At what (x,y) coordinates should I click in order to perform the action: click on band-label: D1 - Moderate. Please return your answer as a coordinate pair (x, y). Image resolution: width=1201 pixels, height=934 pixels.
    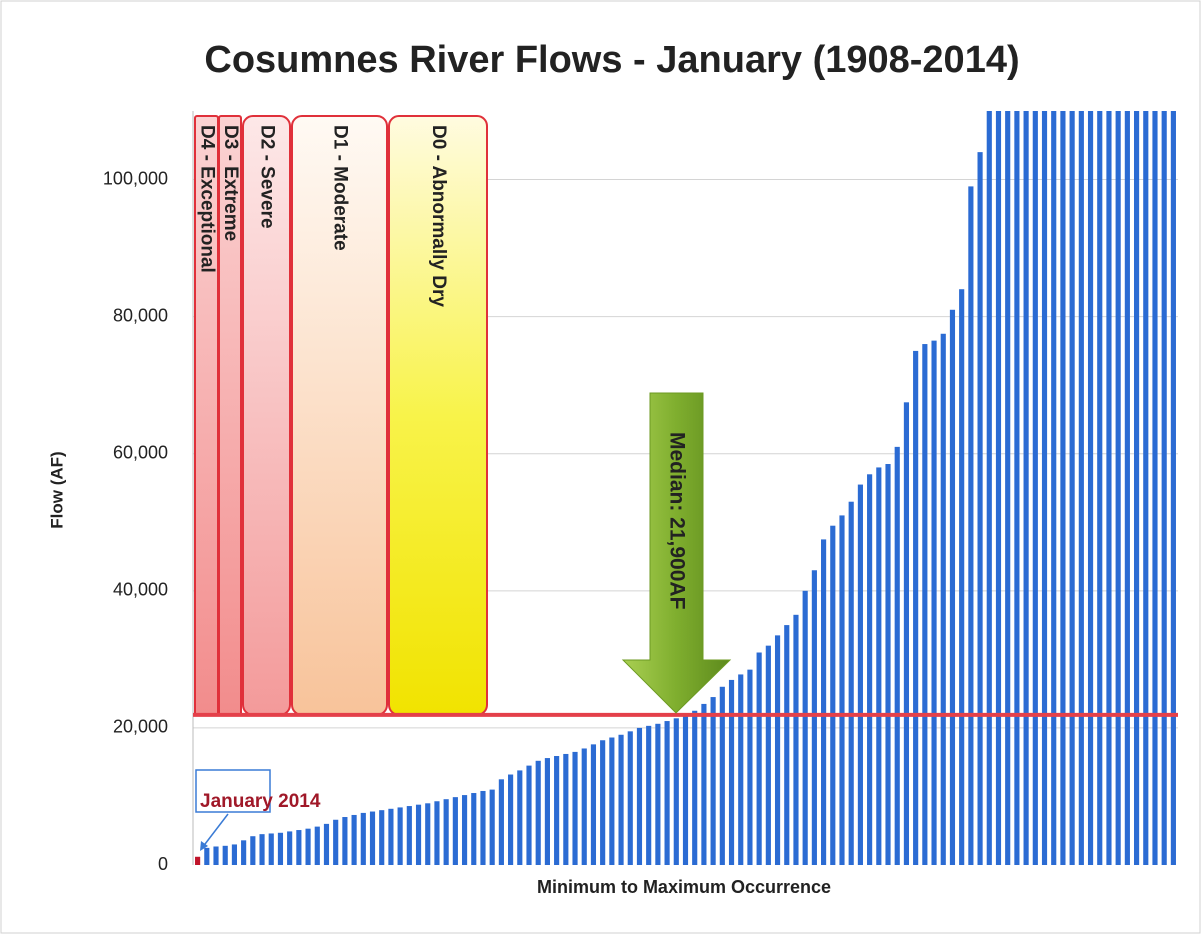
    Looking at the image, I should click on (339, 188).